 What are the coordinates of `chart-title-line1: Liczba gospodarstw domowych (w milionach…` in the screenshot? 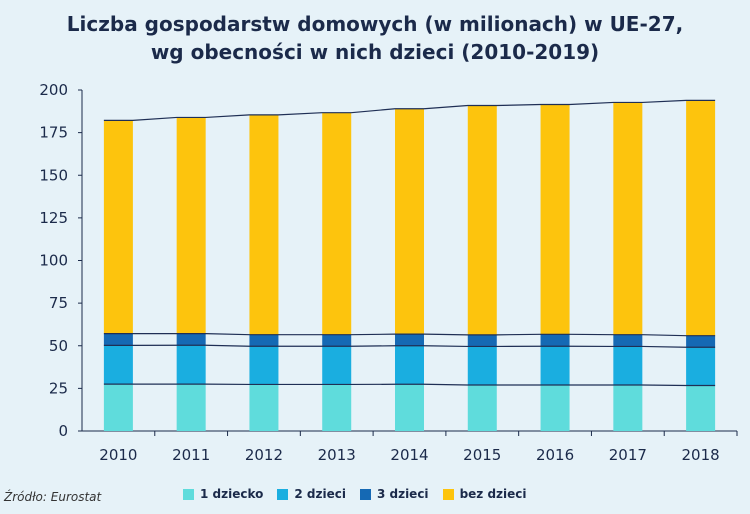 It's located at (375, 24).